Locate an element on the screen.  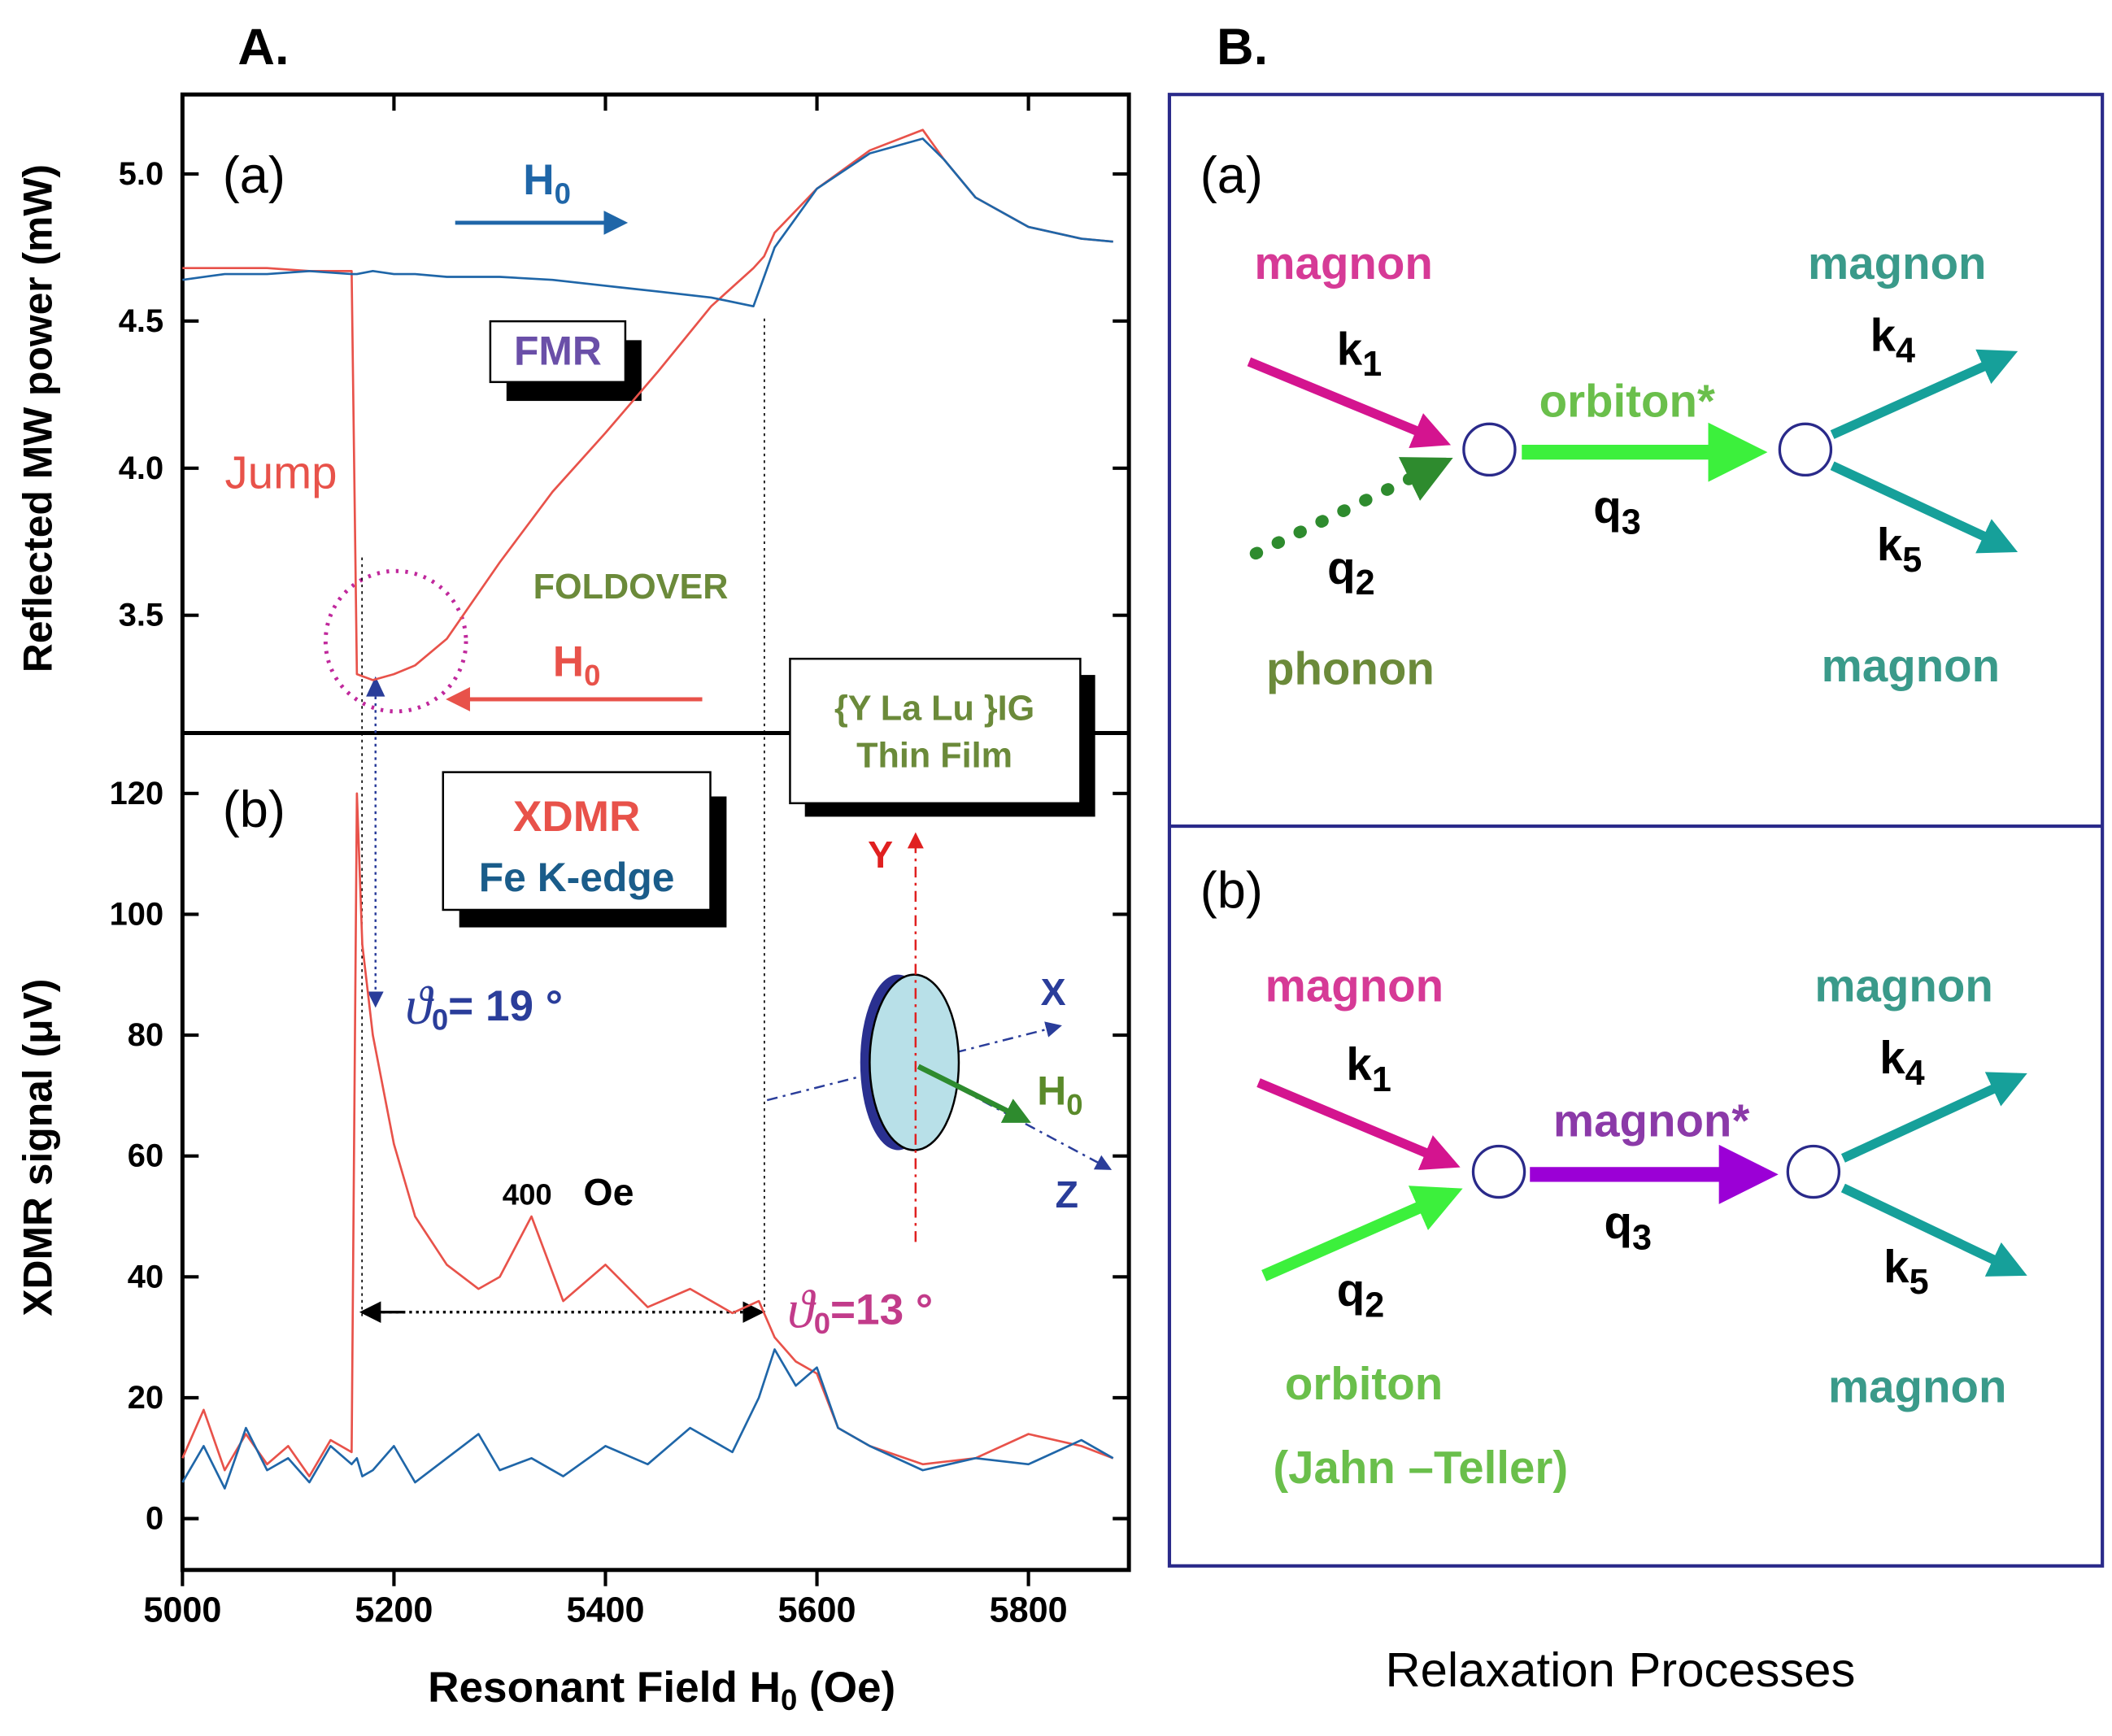
axis-name: Z is located at coordinates (1067, 1194).